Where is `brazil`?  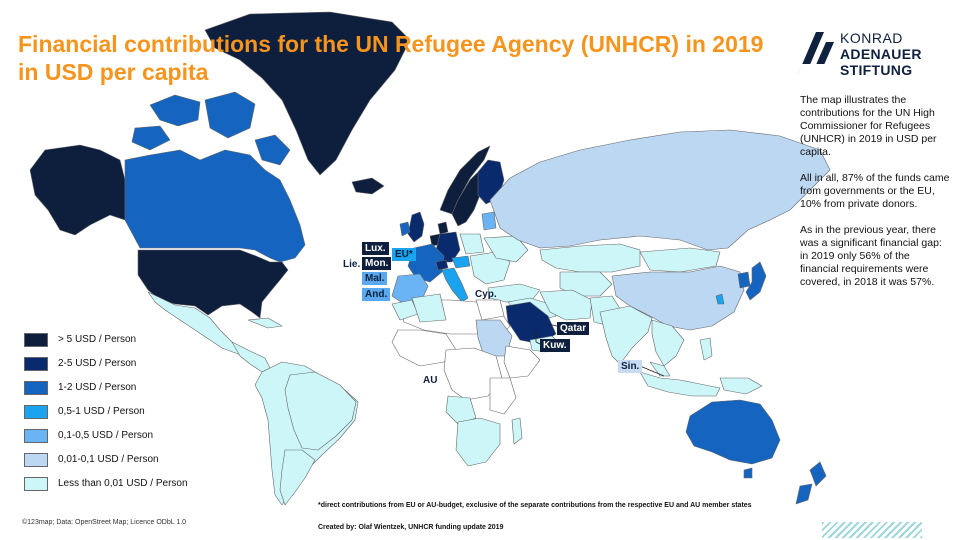 brazil is located at coordinates (320, 411).